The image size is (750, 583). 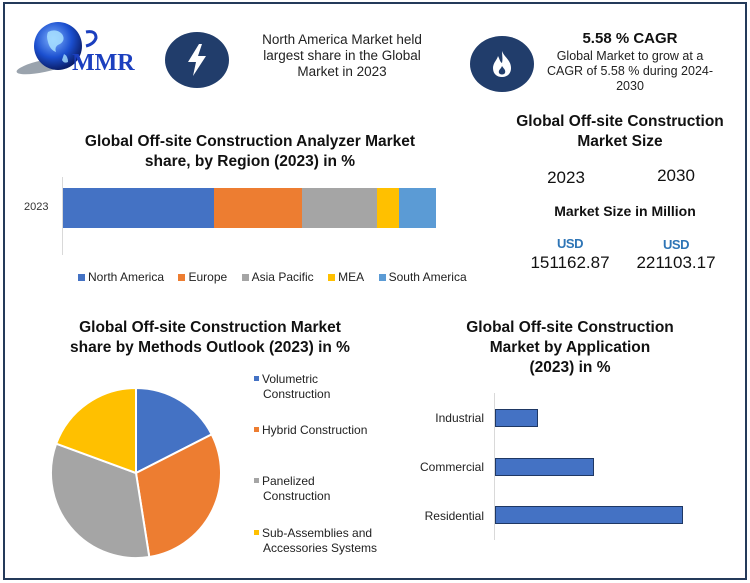 I want to click on year-start: 2023, so click(x=566, y=177).